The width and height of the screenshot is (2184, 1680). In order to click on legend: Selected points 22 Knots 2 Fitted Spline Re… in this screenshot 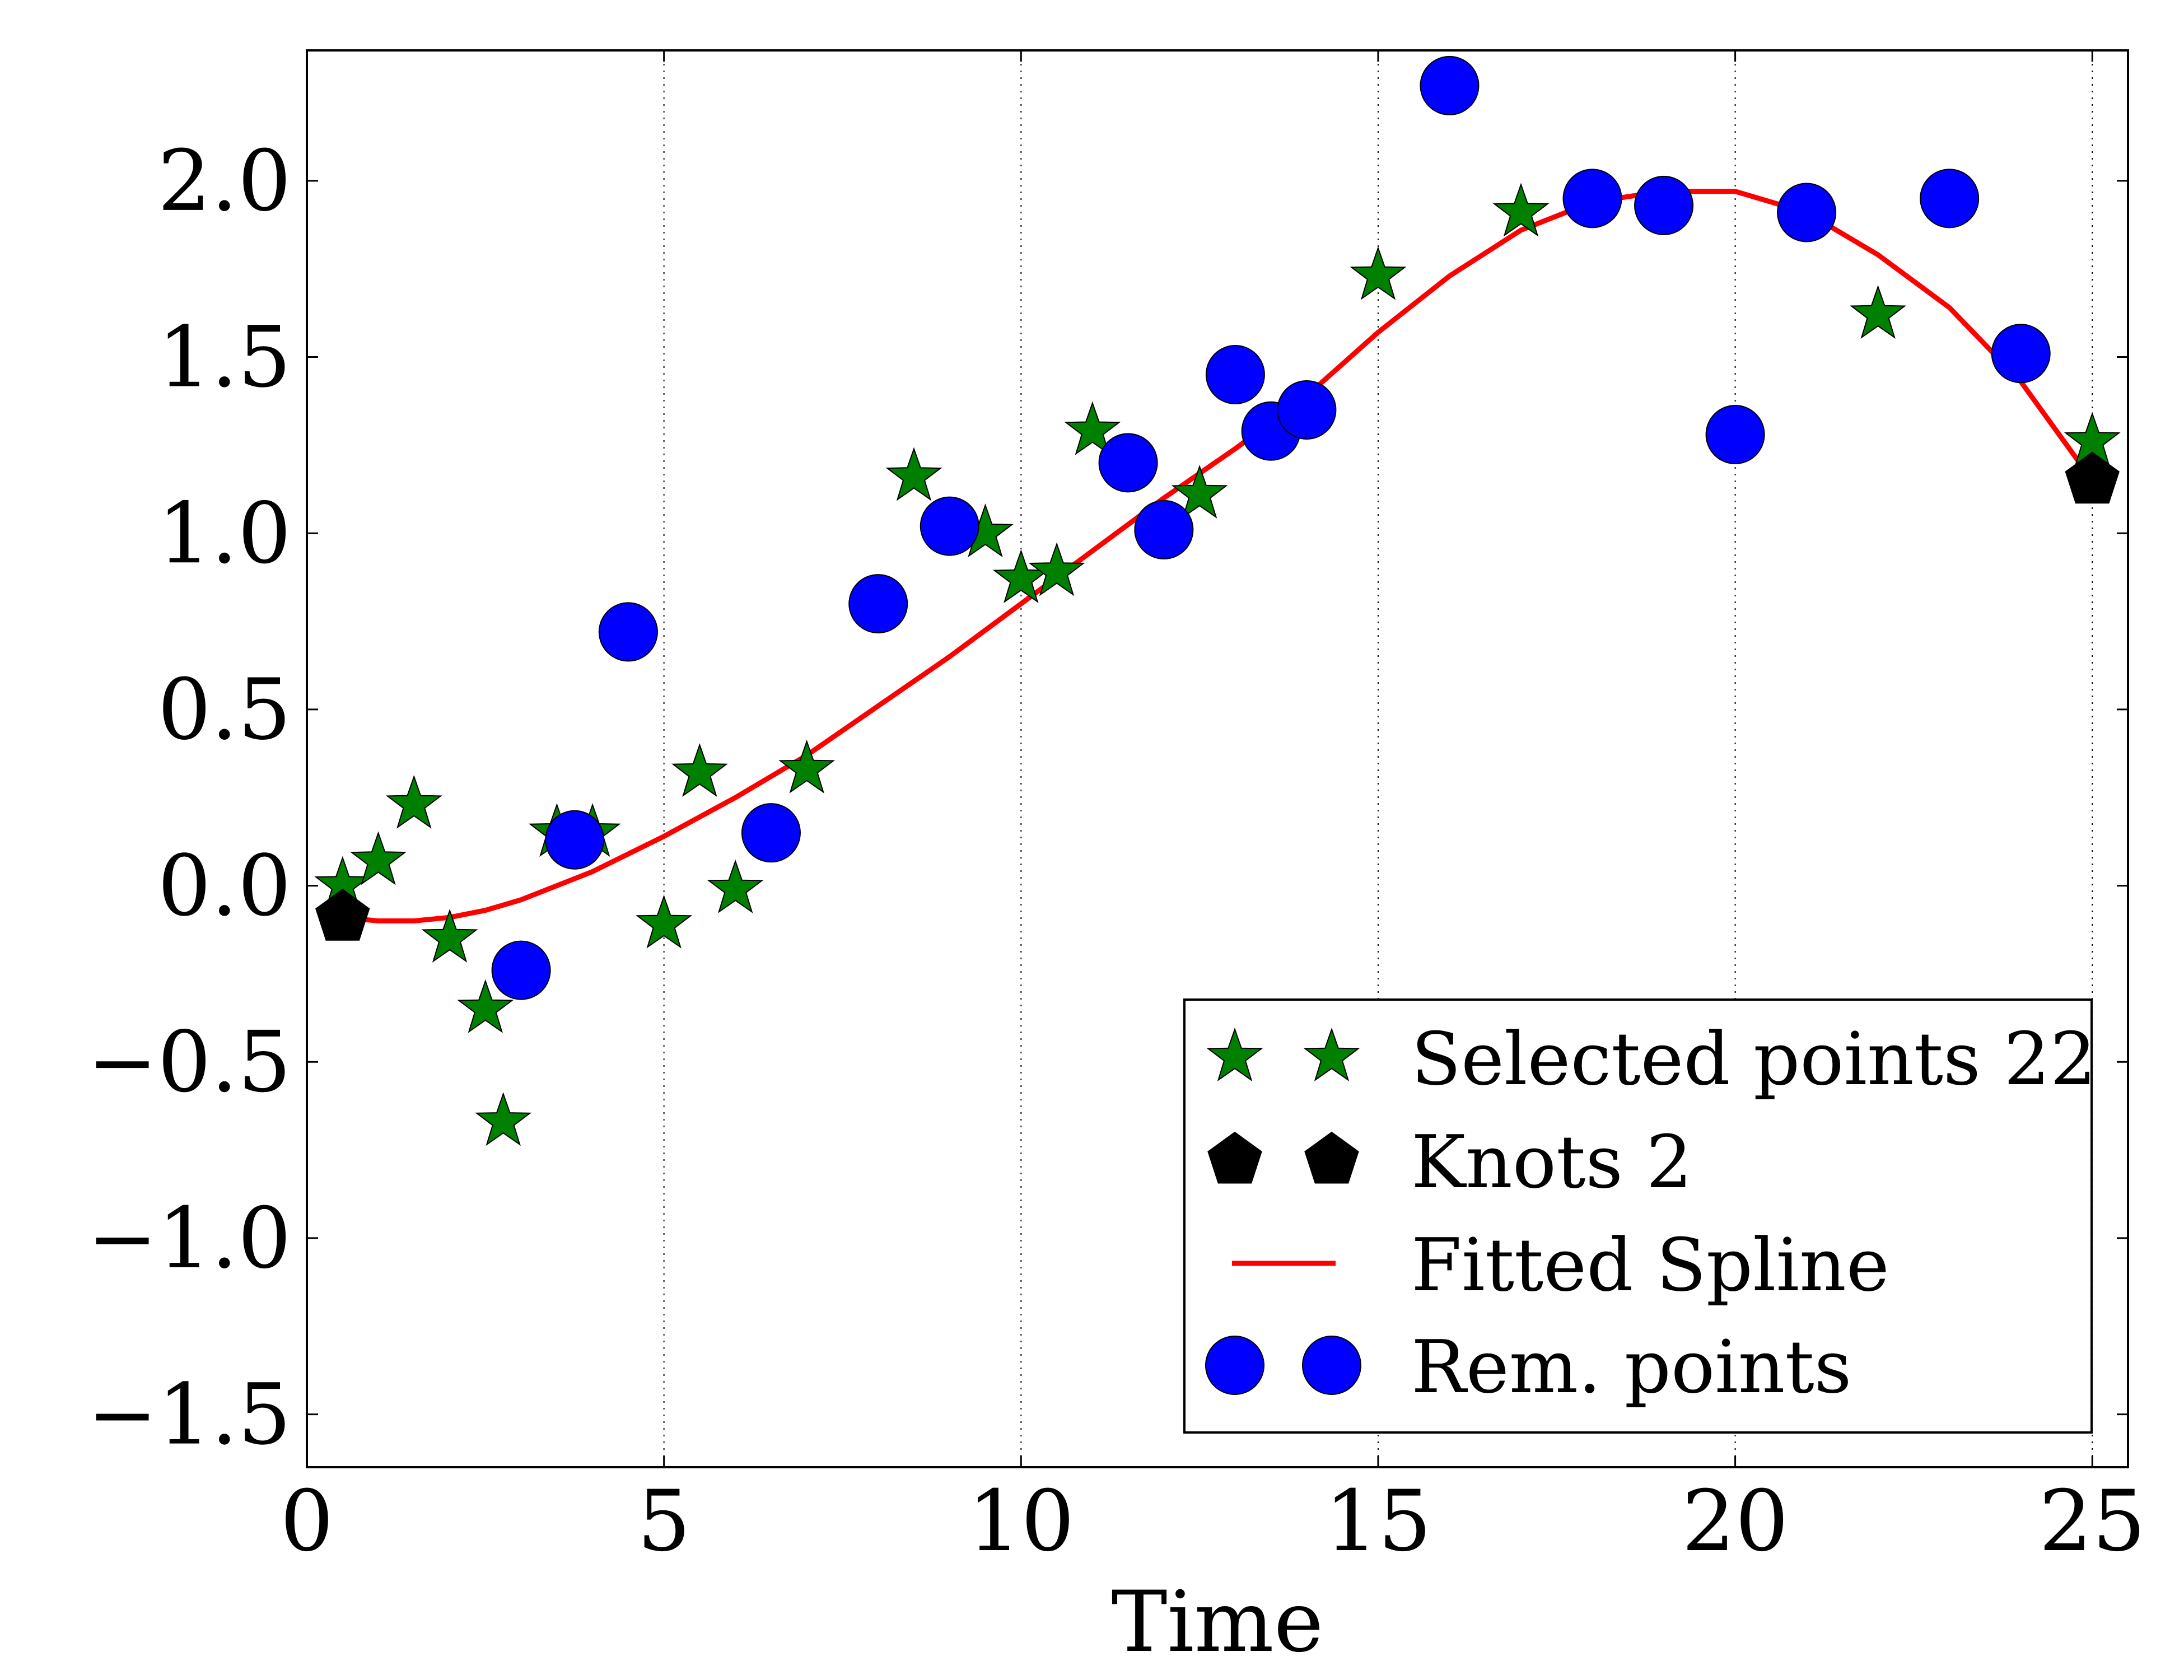, I will do `click(1640, 1216)`.